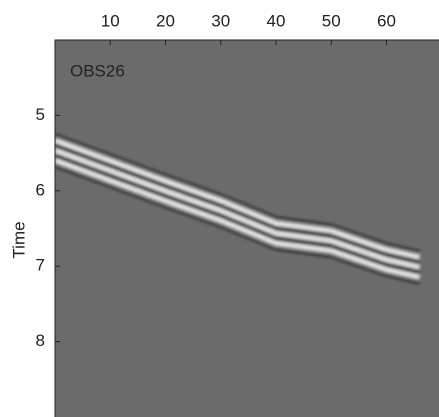 Image resolution: width=439 pixels, height=417 pixels. I want to click on x-tick-label: 20, so click(165, 20).